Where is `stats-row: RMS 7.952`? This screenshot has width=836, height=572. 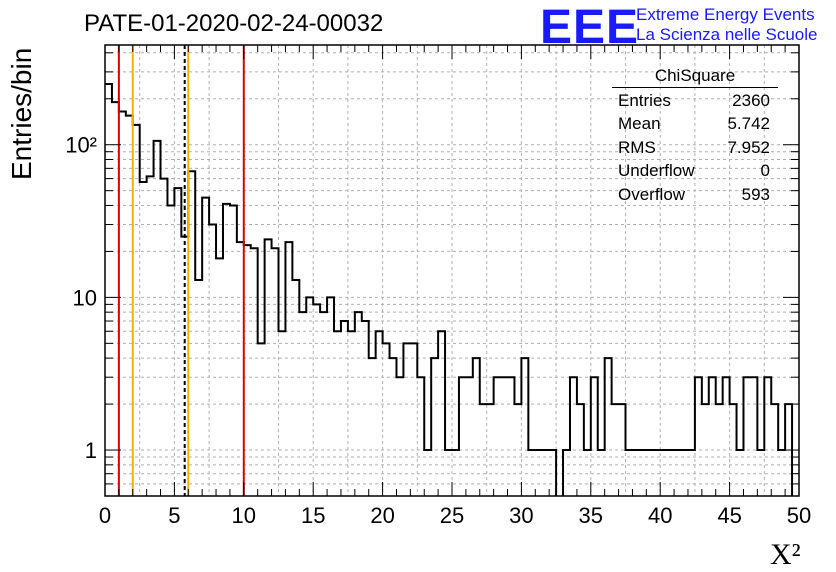
stats-row: RMS 7.952 is located at coordinates (695, 149).